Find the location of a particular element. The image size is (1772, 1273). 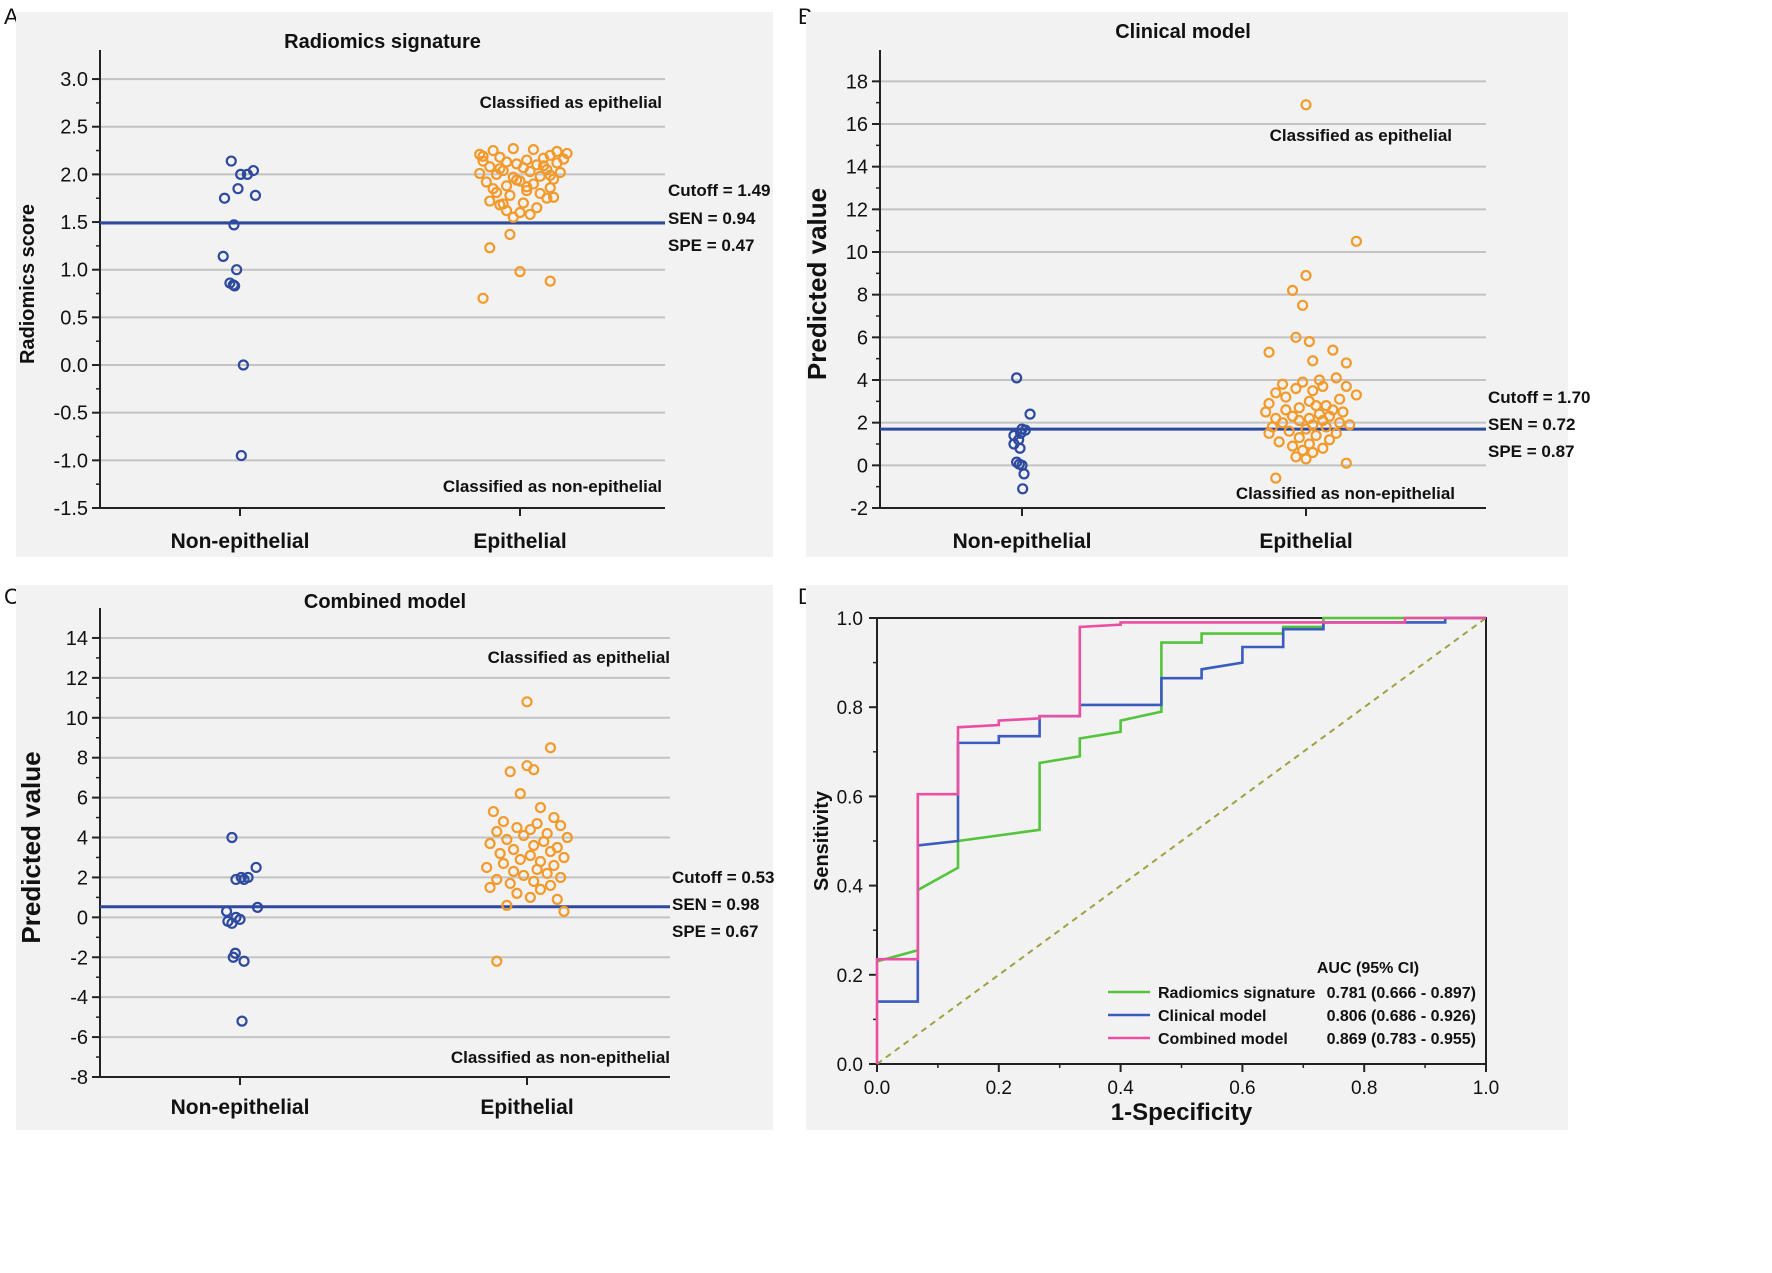

legend-auc: 0.806 (0.686 - 0.926) is located at coordinates (1401, 1016).